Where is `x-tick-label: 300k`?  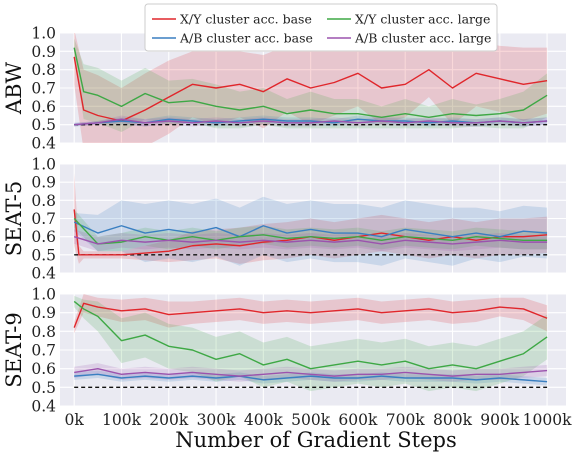
x-tick-label: 300k is located at coordinates (217, 420).